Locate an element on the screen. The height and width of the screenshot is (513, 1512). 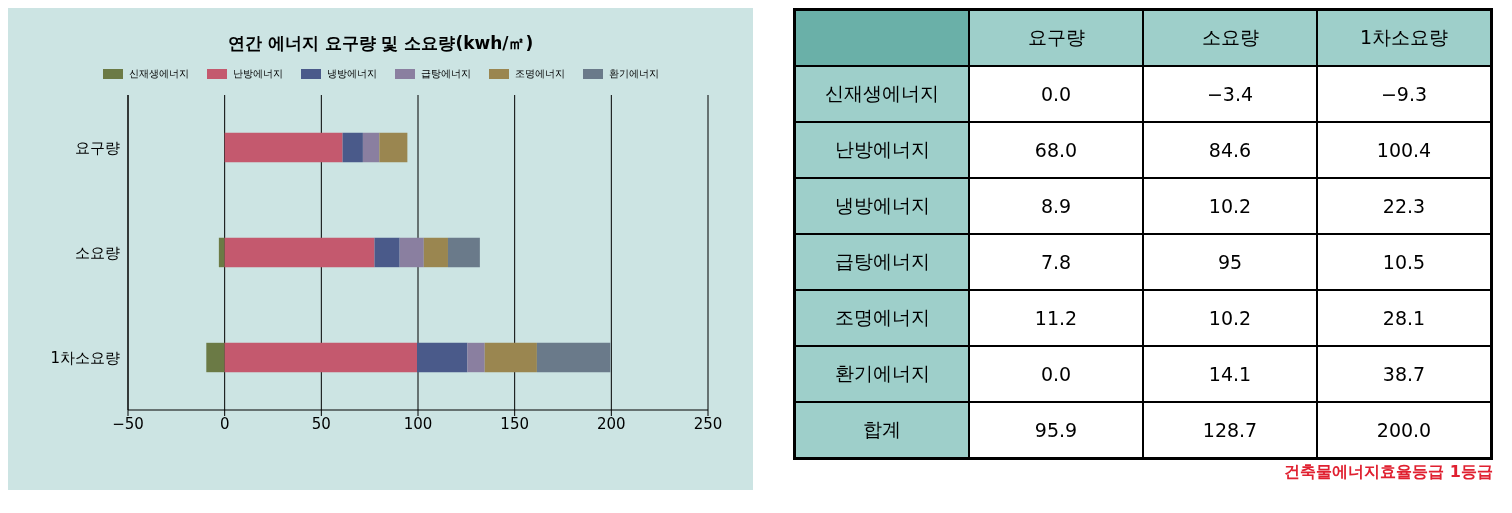
category-label: 신재생에너지 is located at coordinates (882, 93).